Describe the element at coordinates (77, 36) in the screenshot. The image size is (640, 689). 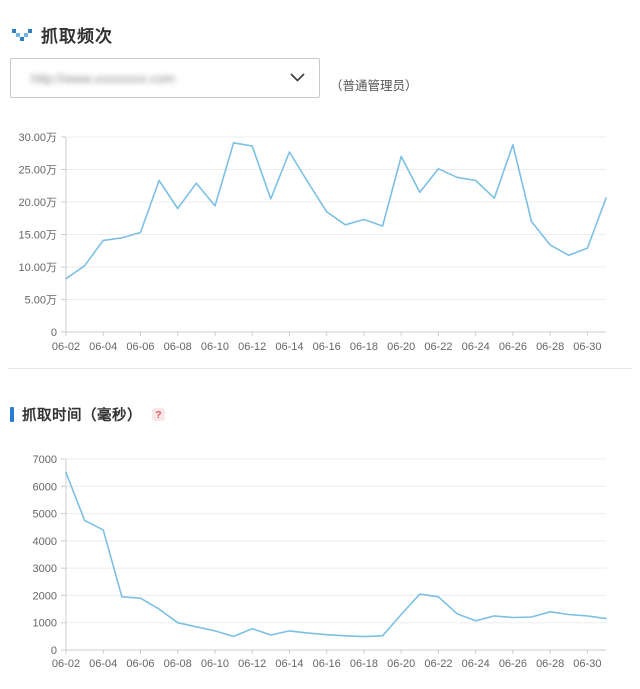
I see `page-title: 抓取频次` at that location.